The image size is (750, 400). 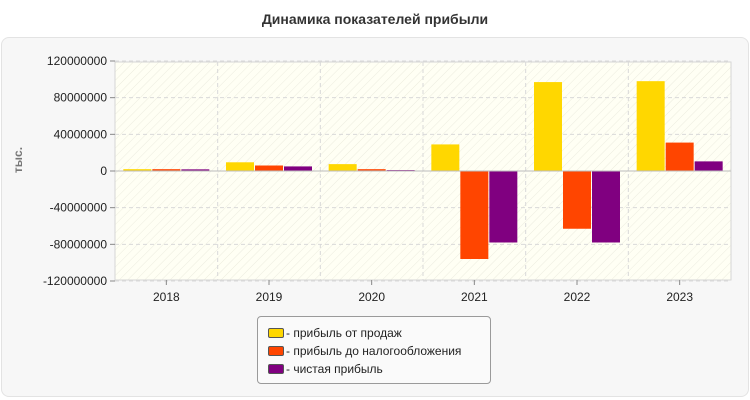 What do you see at coordinates (344, 333) in the screenshot?
I see `legend-label-sales-profit: - прибыль от продаж` at bounding box center [344, 333].